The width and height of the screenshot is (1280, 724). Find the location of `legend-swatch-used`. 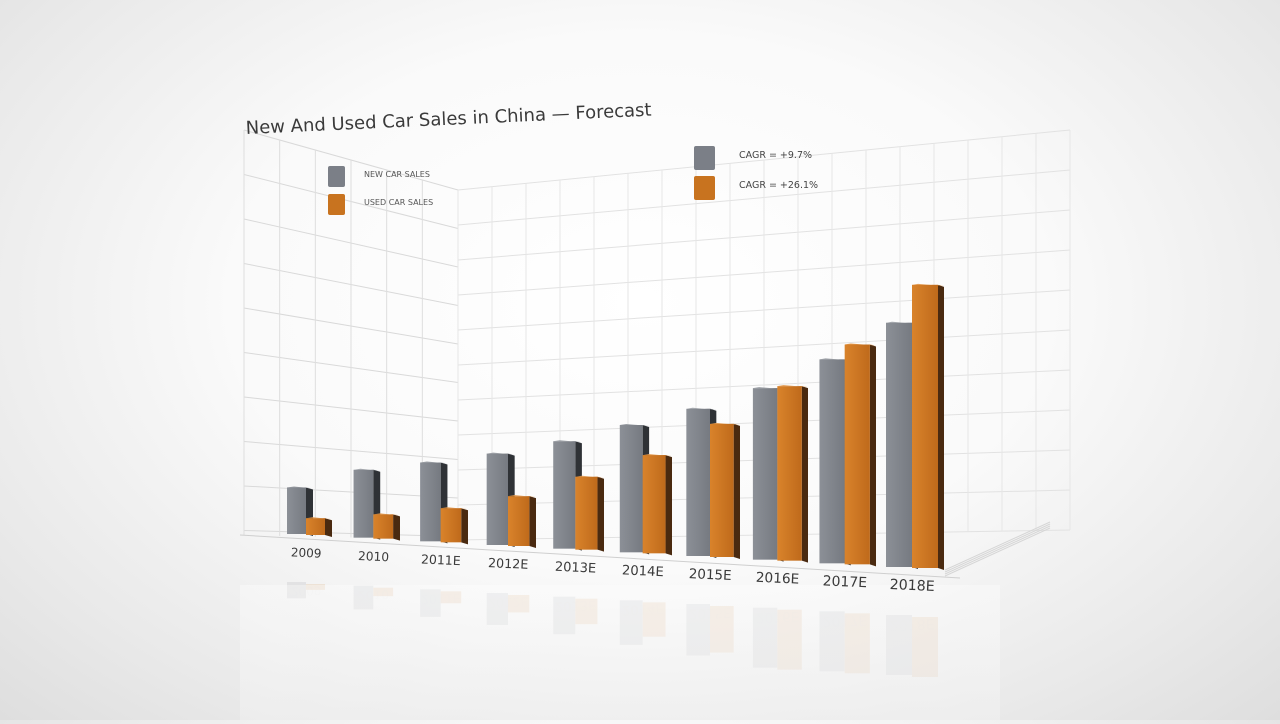

legend-swatch-used is located at coordinates (336, 204).